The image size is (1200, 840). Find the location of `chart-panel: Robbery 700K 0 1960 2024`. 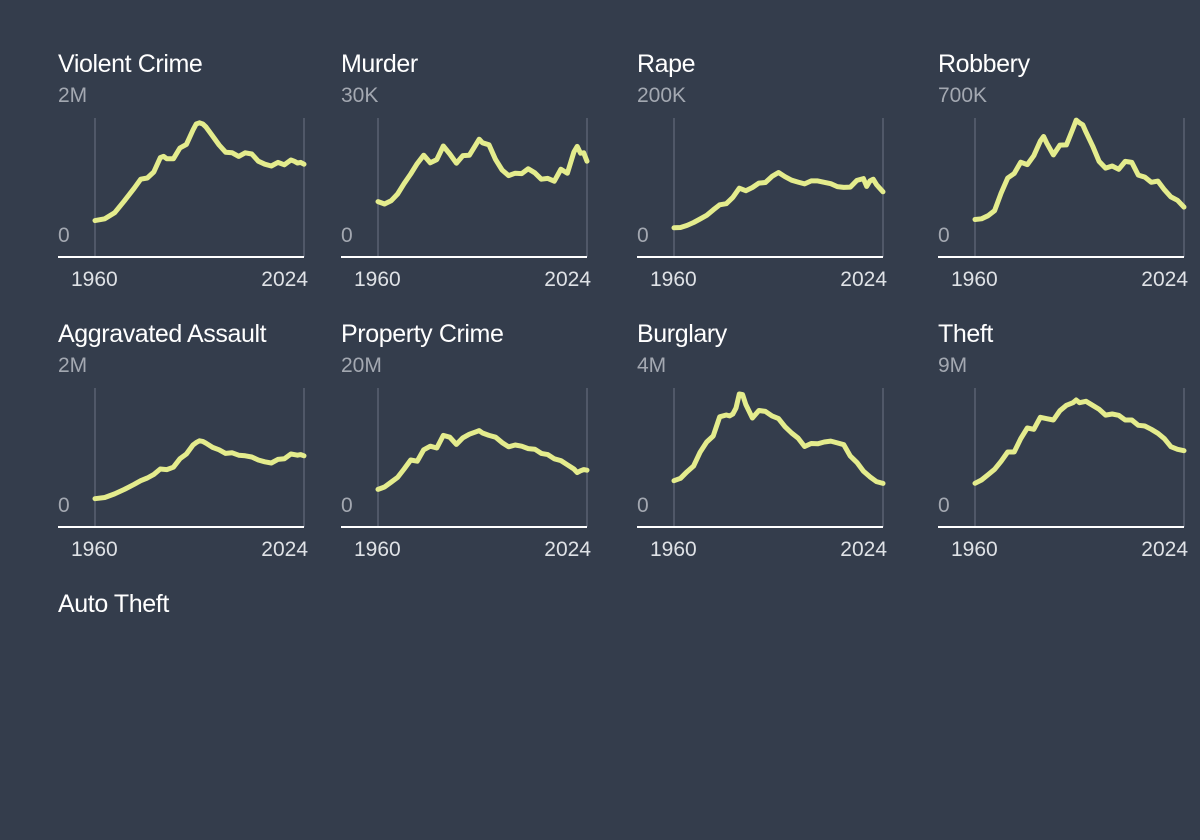

chart-panel: Robbery 700K 0 1960 2024 is located at coordinates (1063, 175).